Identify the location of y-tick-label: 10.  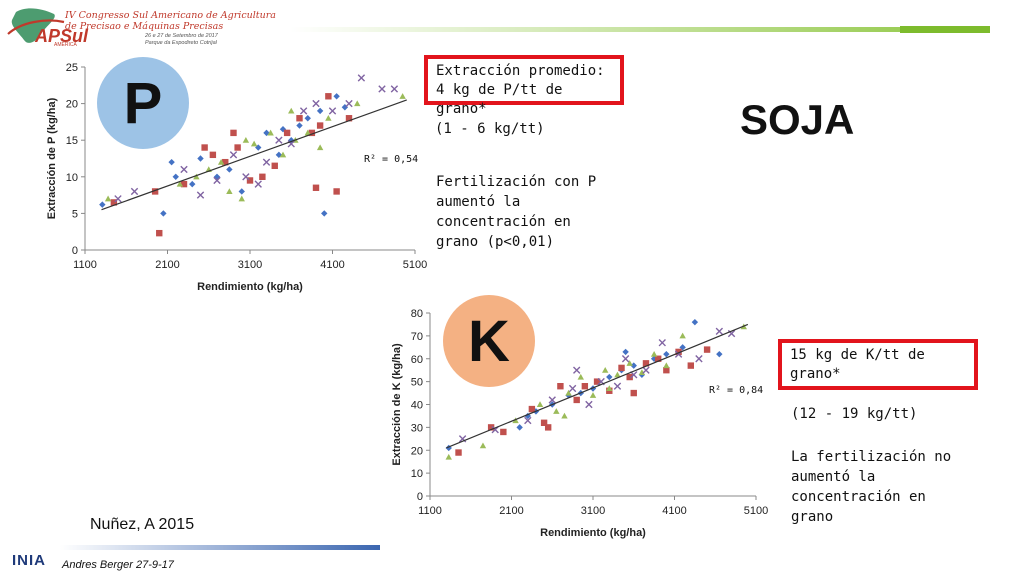
(417, 474).